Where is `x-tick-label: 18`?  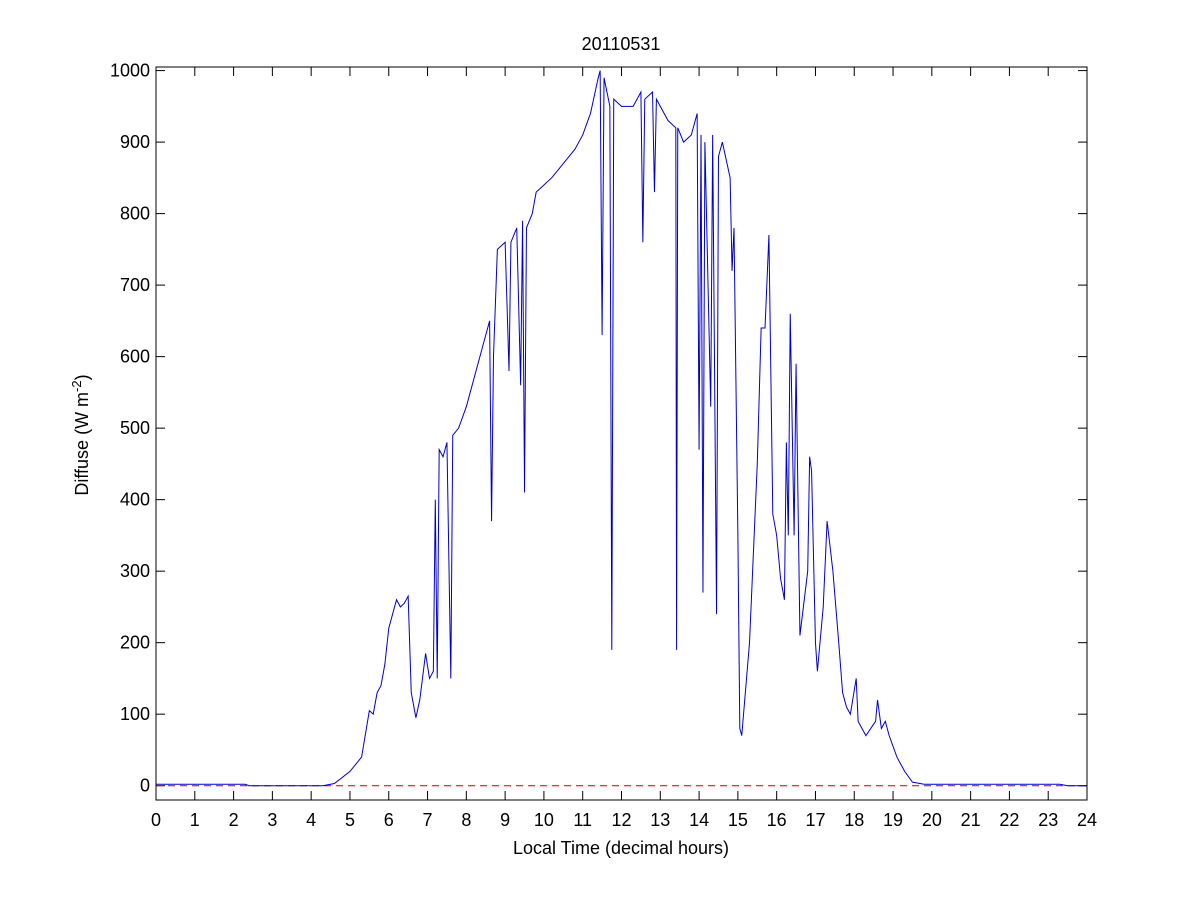 x-tick-label: 18 is located at coordinates (854, 820).